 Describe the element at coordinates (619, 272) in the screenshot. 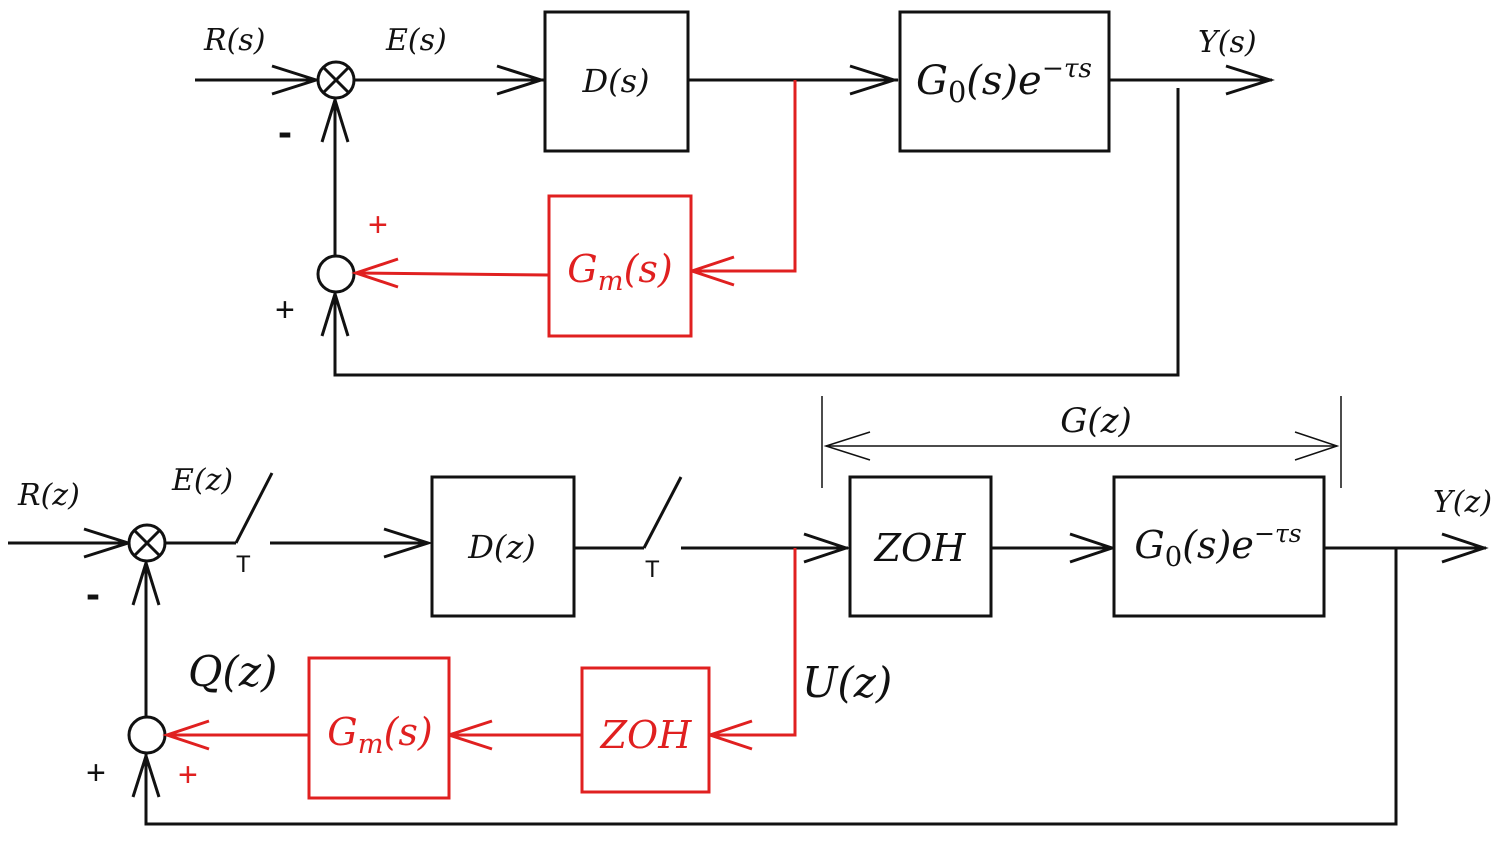

I see `top-model-label: Gm(s)` at that location.